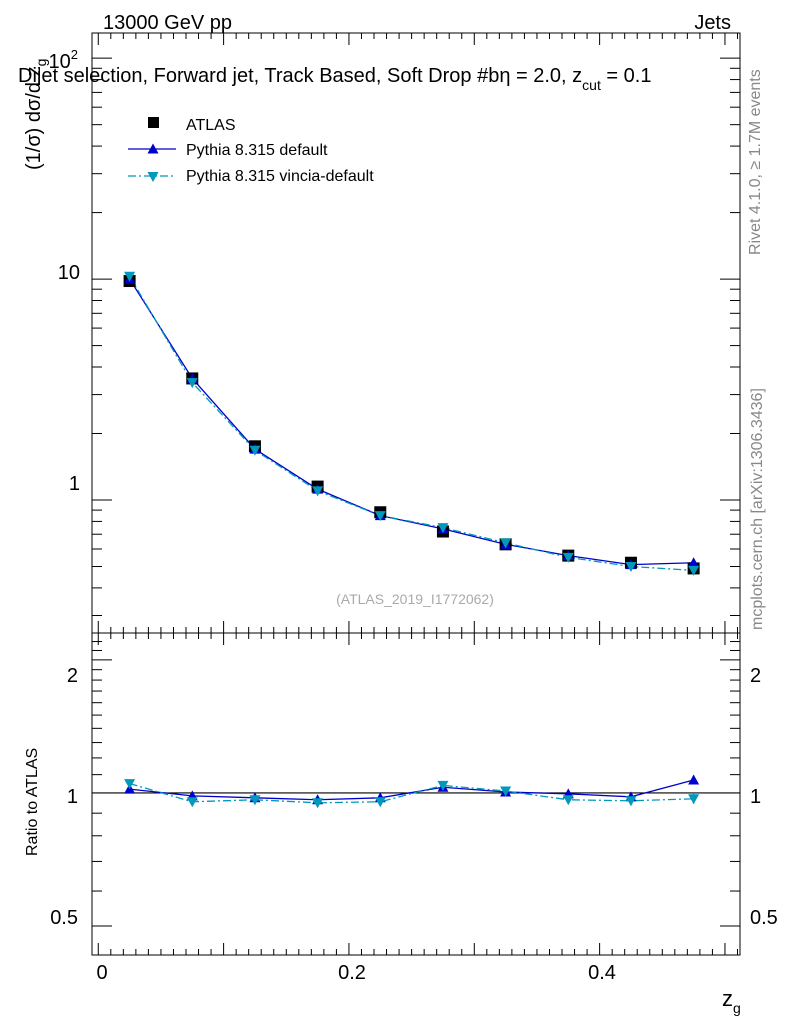 This screenshot has width=786, height=1024. Describe the element at coordinates (352, 973) in the screenshot. I see `xtick-label-0.2: 0.2` at that location.